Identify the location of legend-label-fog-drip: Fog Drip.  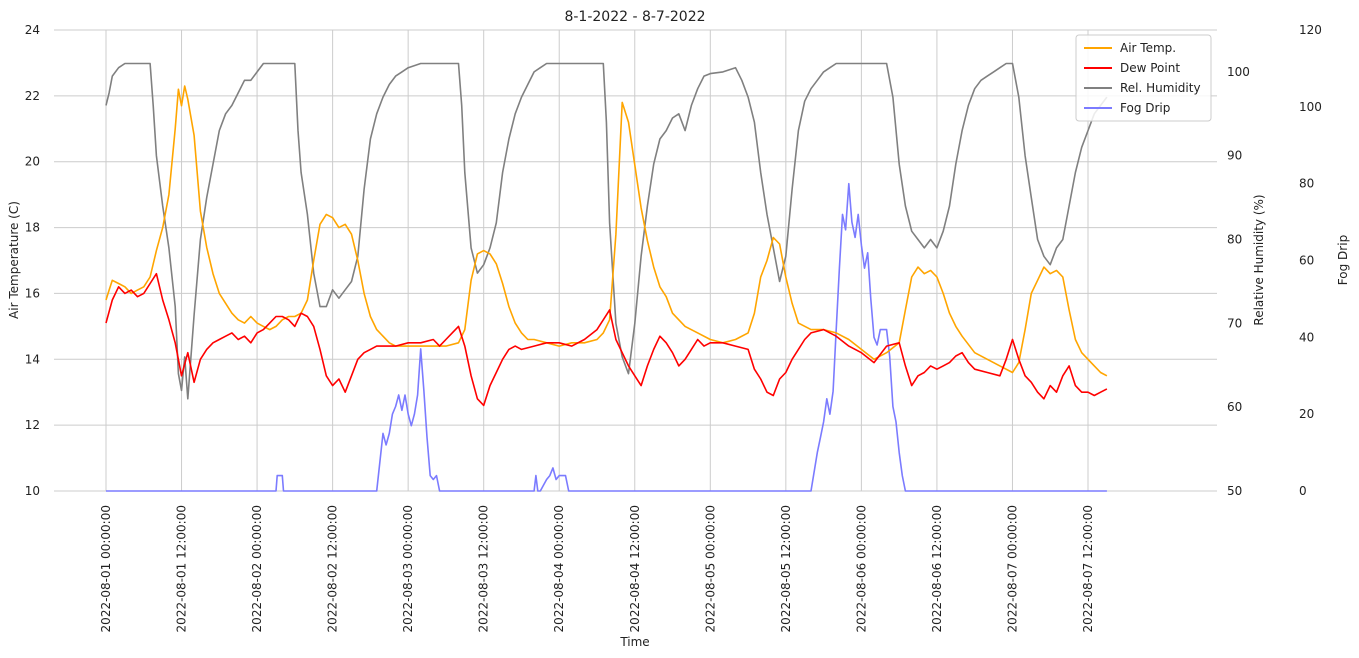
(1145, 108).